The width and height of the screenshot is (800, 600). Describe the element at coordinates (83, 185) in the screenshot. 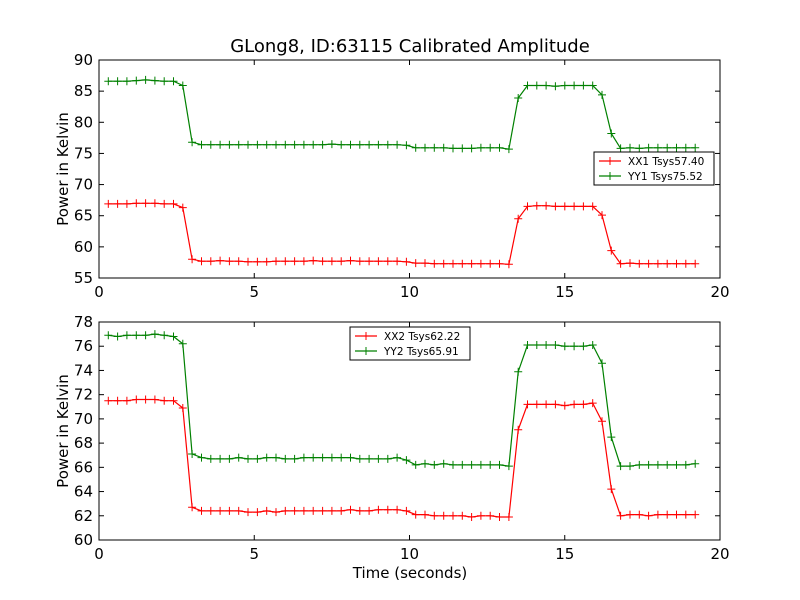

I see `y-tick-label: 70` at that location.